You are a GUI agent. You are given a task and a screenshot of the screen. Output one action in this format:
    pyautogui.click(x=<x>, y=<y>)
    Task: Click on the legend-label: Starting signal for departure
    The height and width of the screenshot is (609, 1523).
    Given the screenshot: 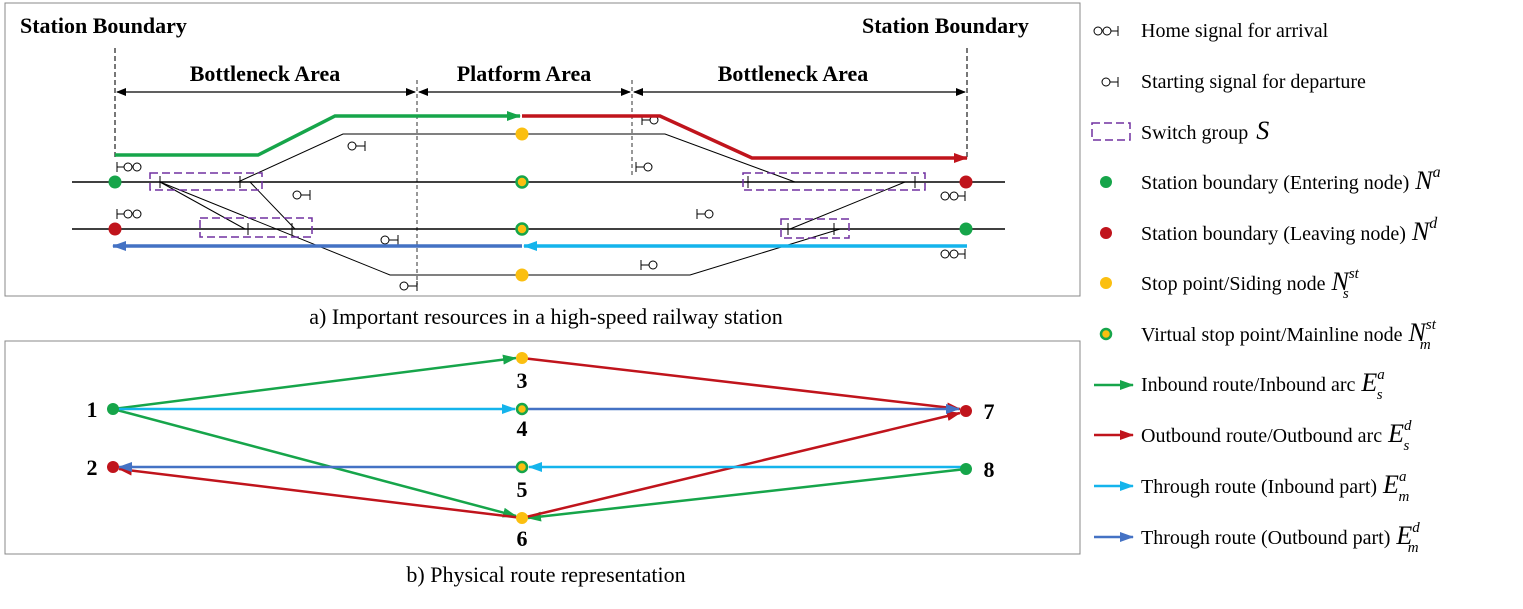 What is the action you would take?
    pyautogui.click(x=1253, y=82)
    